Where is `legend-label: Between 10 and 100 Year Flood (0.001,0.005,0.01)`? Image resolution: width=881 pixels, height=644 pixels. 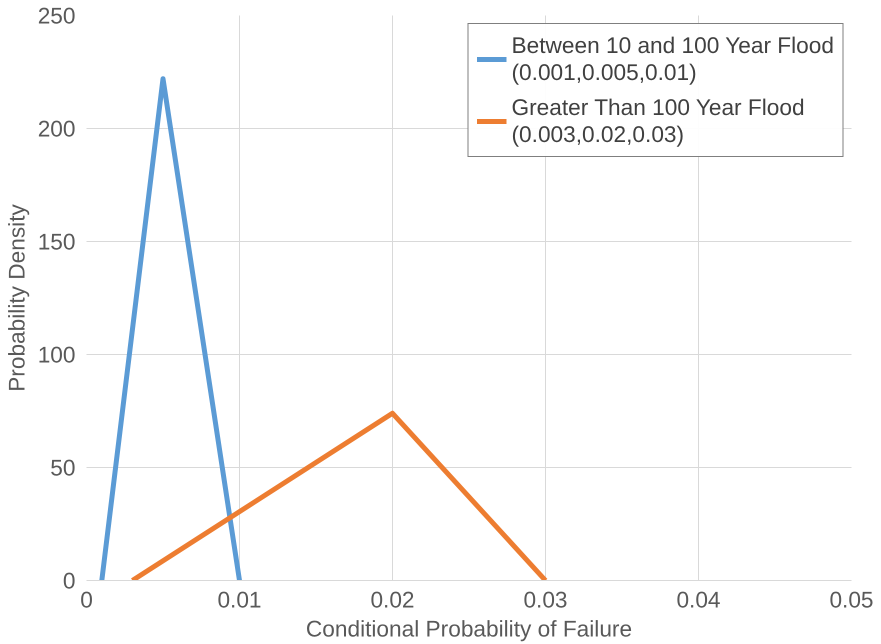
legend-label: Between 10 and 100 Year Flood (0.001,0.005,0.01) is located at coordinates (673, 59).